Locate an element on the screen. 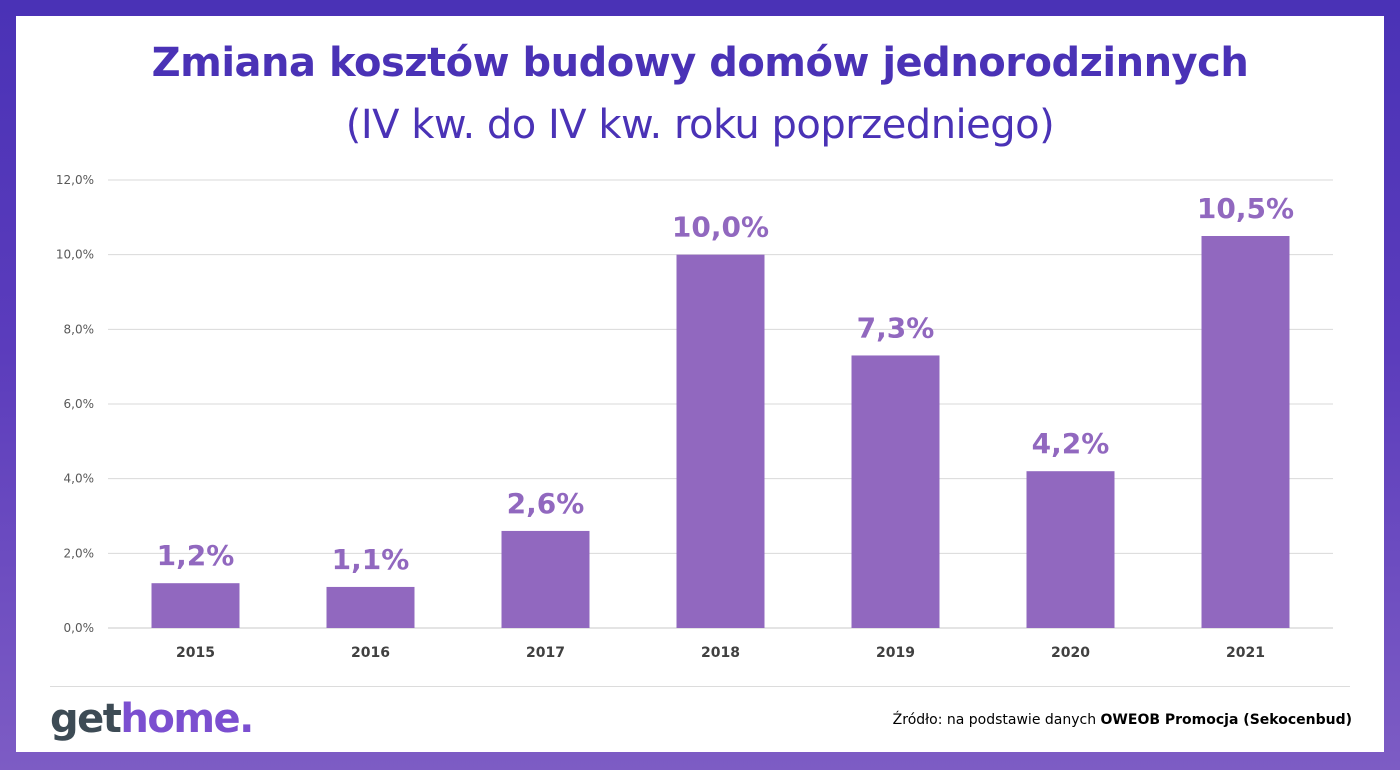 The image size is (1400, 770). y-tick-label: 8,0% is located at coordinates (79, 329).